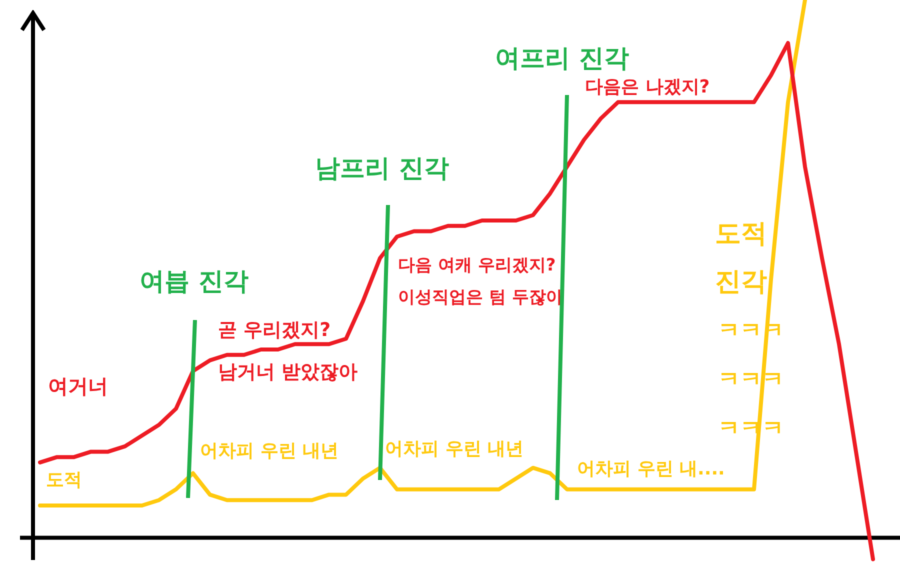  I want to click on annotation: 남거너 받았잖아, so click(288, 371).